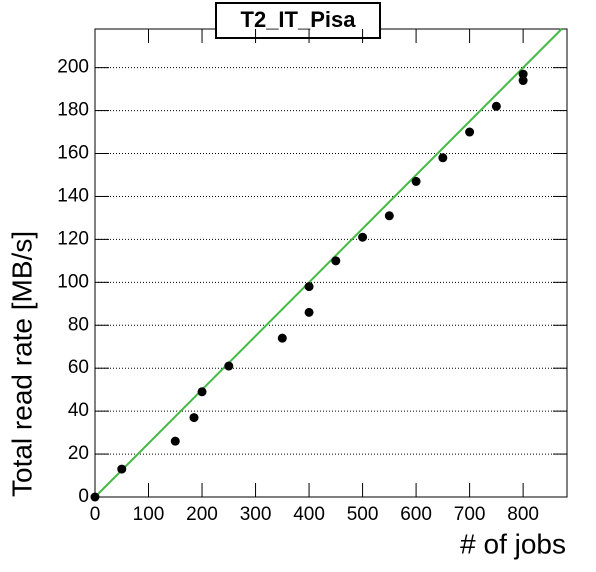 The width and height of the screenshot is (596, 572). Describe the element at coordinates (416, 514) in the screenshot. I see `x-tick-label: 600` at that location.